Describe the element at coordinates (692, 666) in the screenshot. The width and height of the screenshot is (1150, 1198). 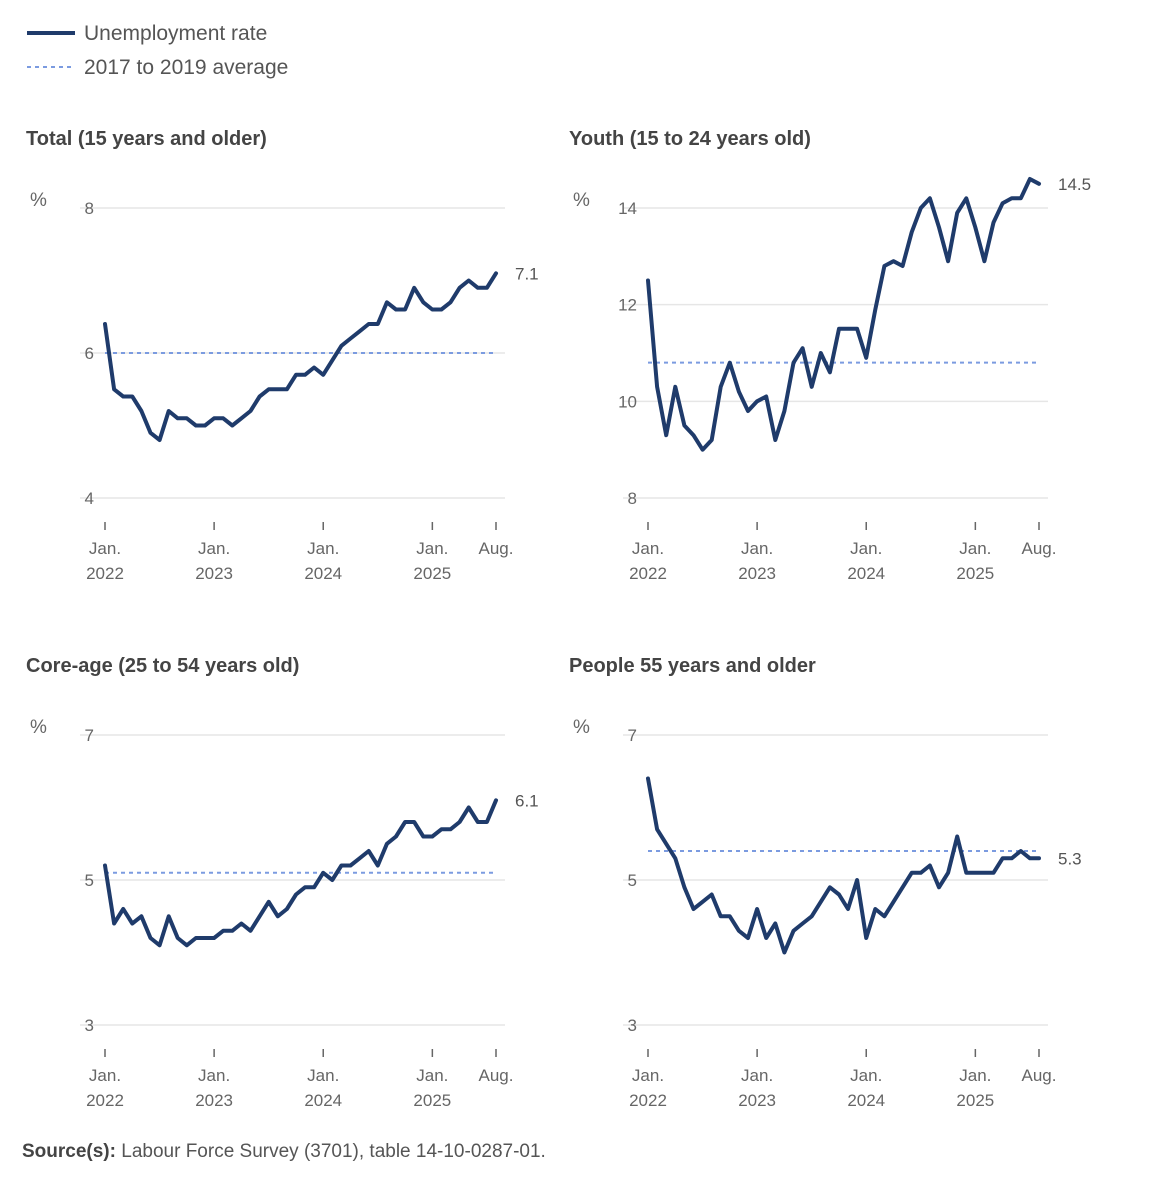
I see `panel-title: People 55 years and older` at that location.